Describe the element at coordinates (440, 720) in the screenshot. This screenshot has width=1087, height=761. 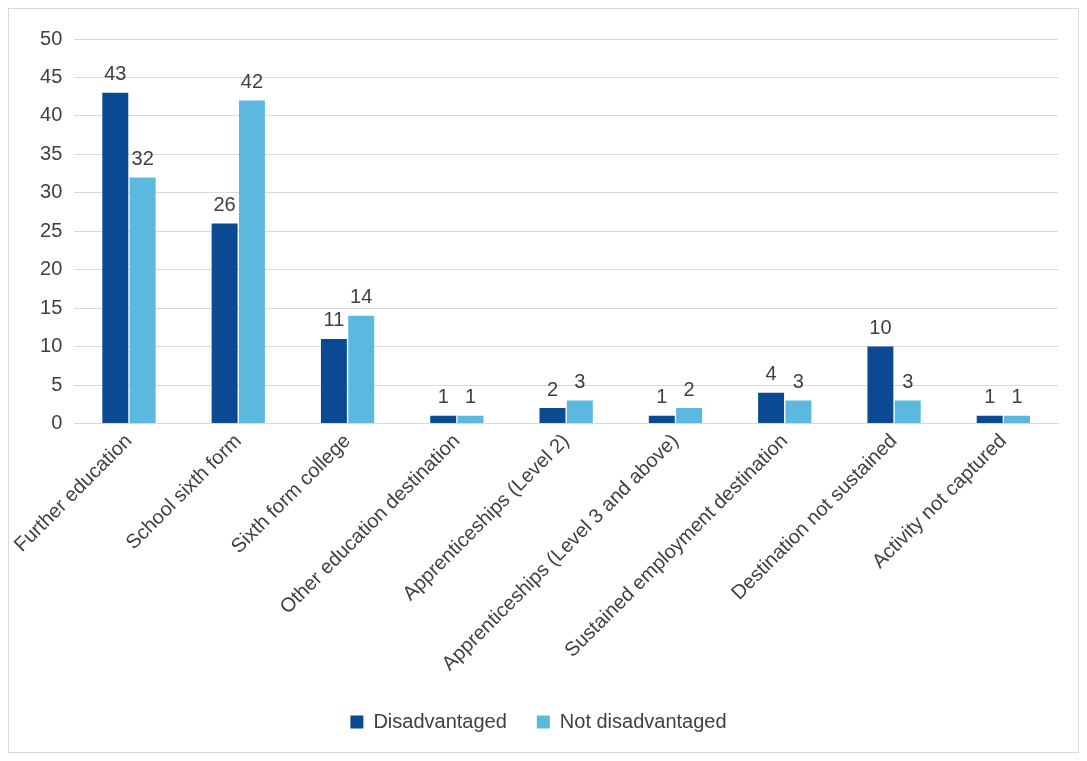
I see `legend-label: Disadvantaged` at that location.